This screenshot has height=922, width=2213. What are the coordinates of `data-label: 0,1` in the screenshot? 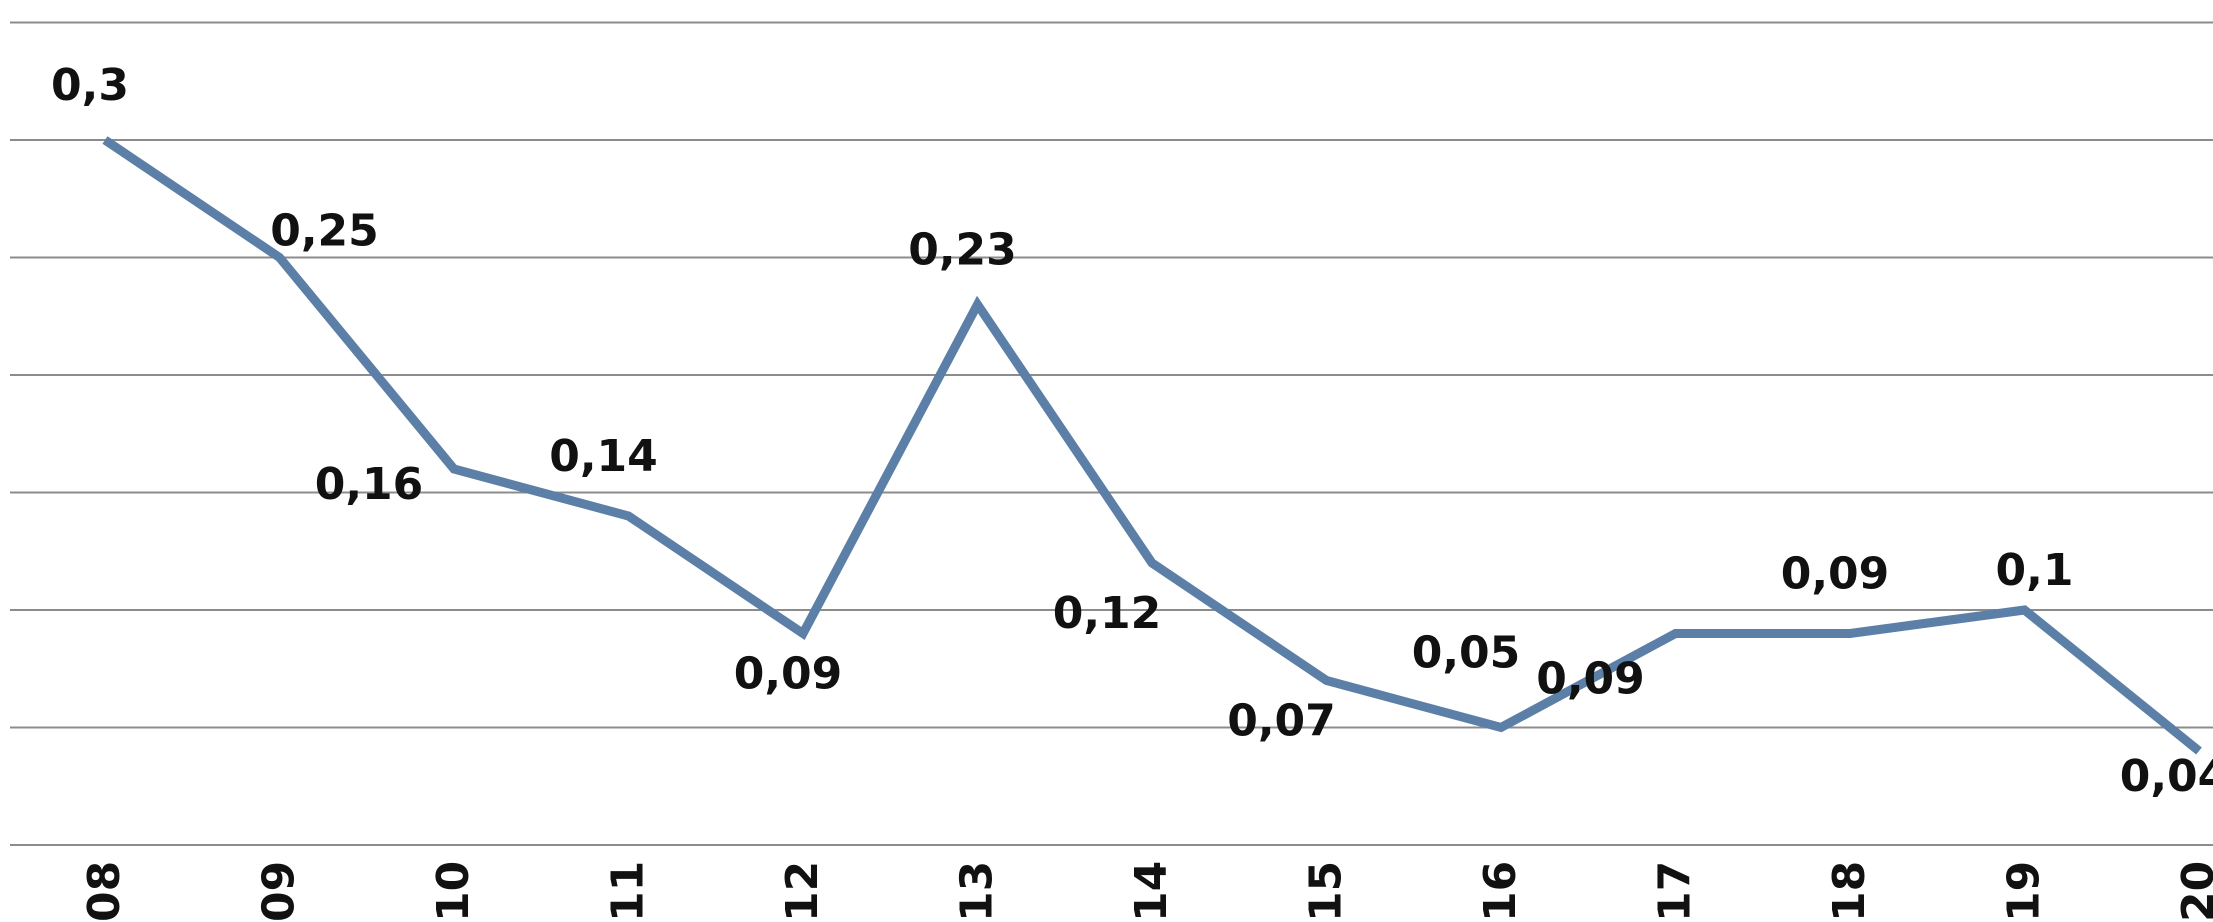 It's located at (2035, 570).